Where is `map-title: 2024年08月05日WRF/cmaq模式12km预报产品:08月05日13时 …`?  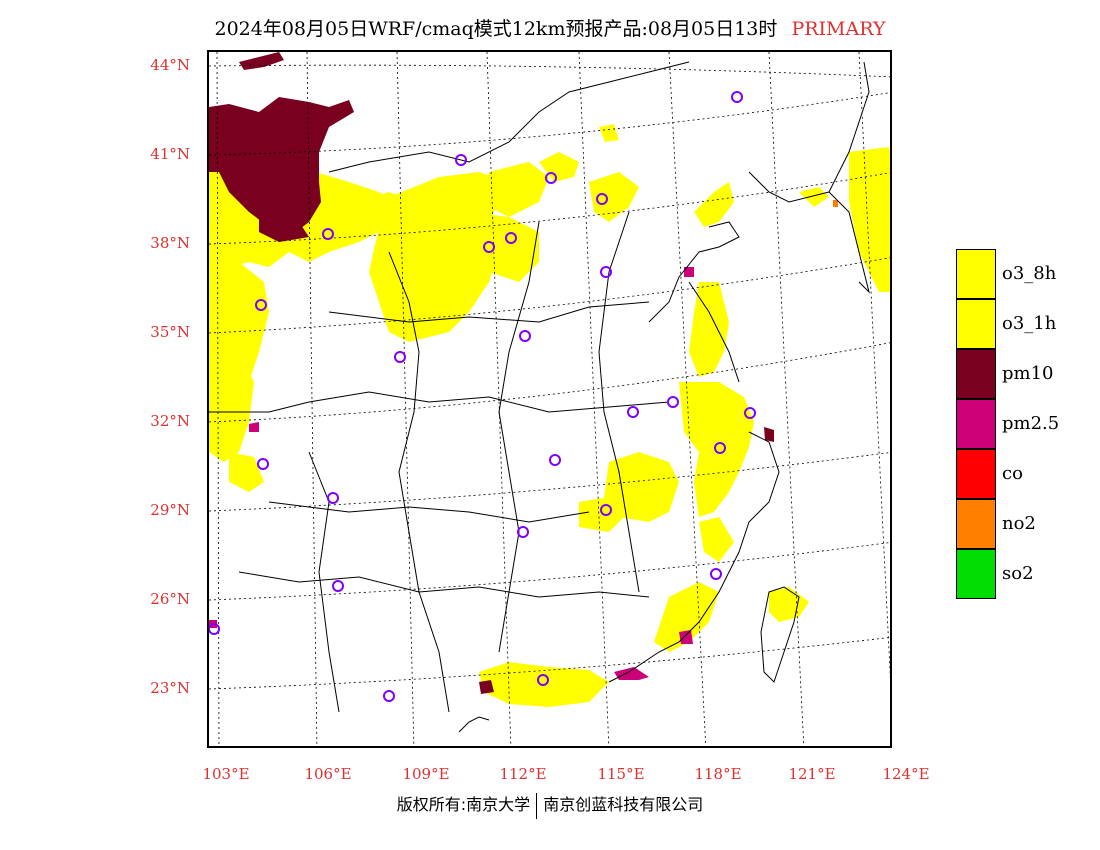 map-title: 2024年08月05日WRF/cmaq模式12km预报产品:08月05日13时 … is located at coordinates (550, 27).